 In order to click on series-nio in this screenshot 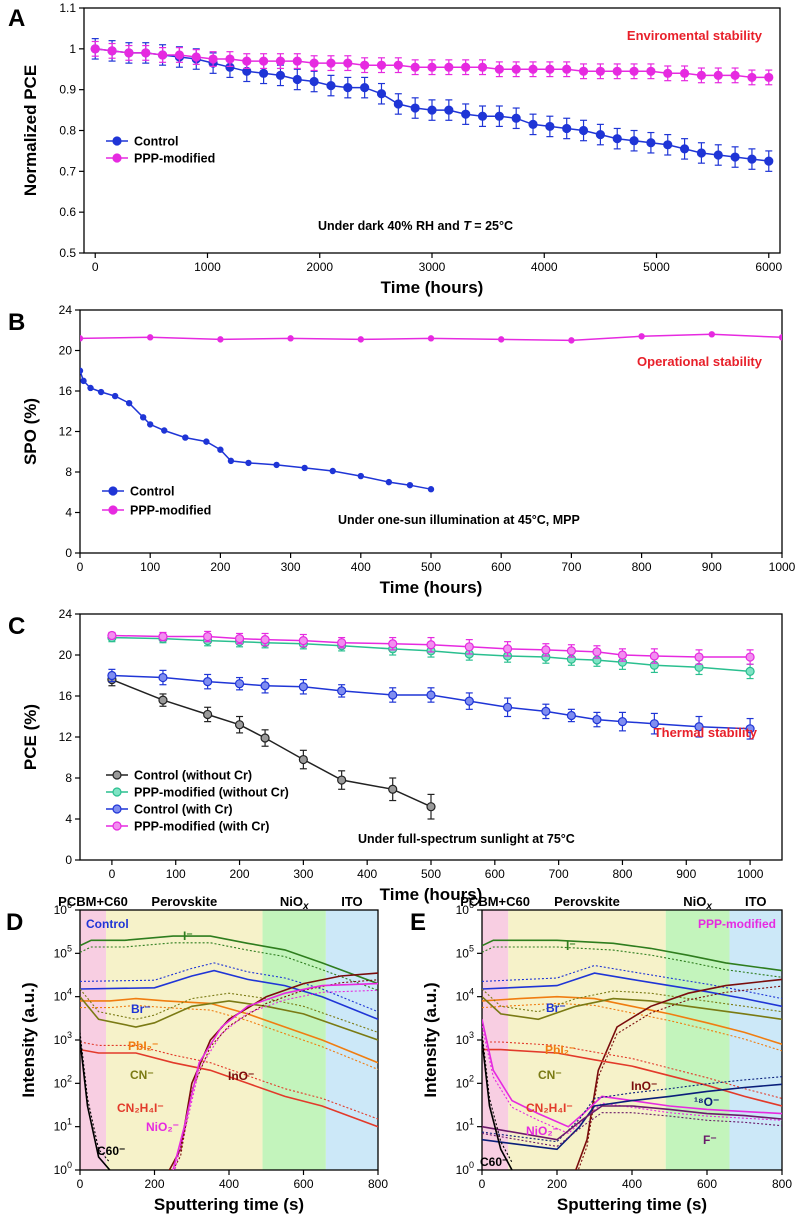, I will do `click(275, 1076)`.